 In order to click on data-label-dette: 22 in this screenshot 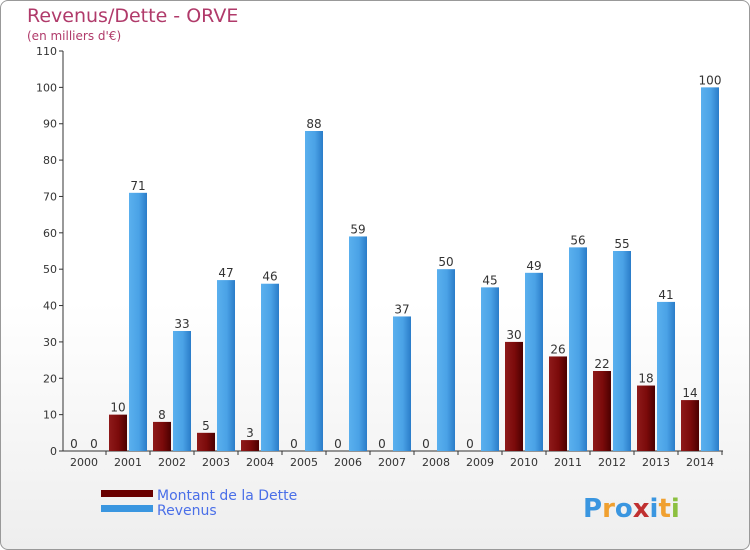, I will do `click(601, 364)`.